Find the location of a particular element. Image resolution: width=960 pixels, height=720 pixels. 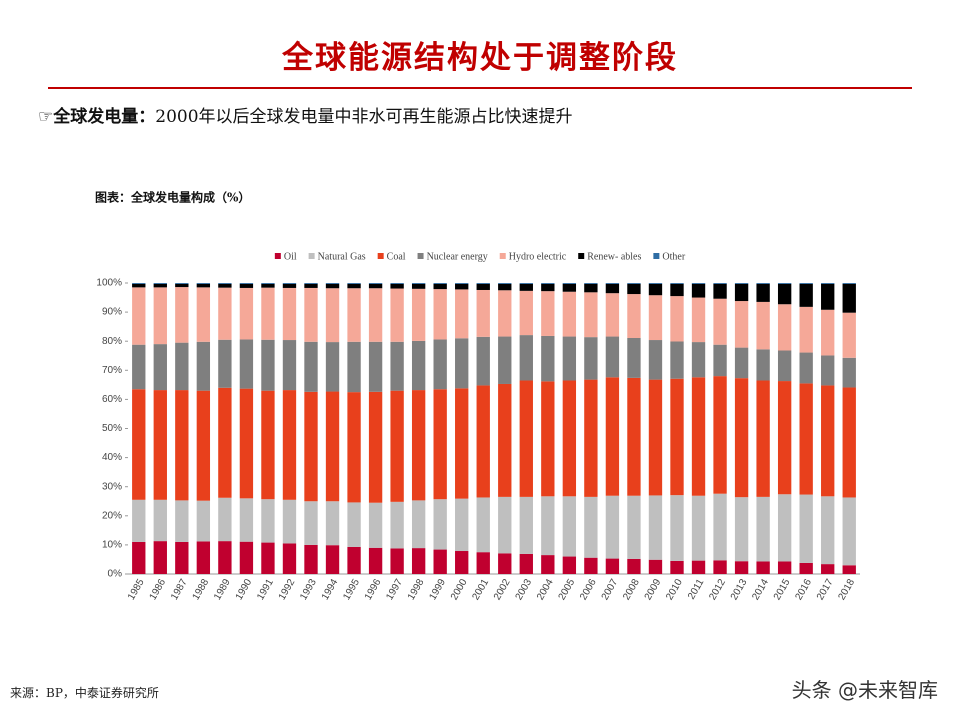

x-tick-label: 1987 is located at coordinates (179, 589).